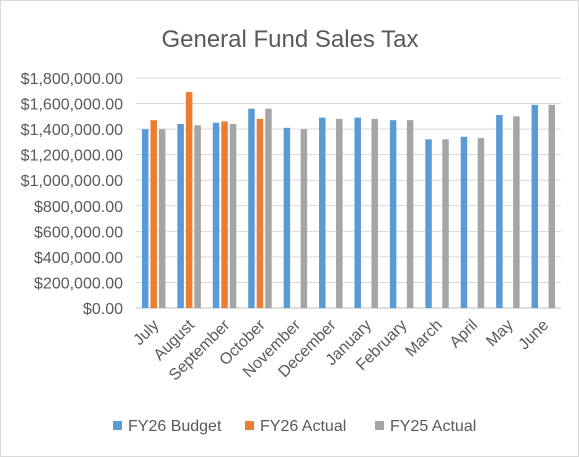  What do you see at coordinates (534, 335) in the screenshot?
I see `x-tick-label: June` at bounding box center [534, 335].